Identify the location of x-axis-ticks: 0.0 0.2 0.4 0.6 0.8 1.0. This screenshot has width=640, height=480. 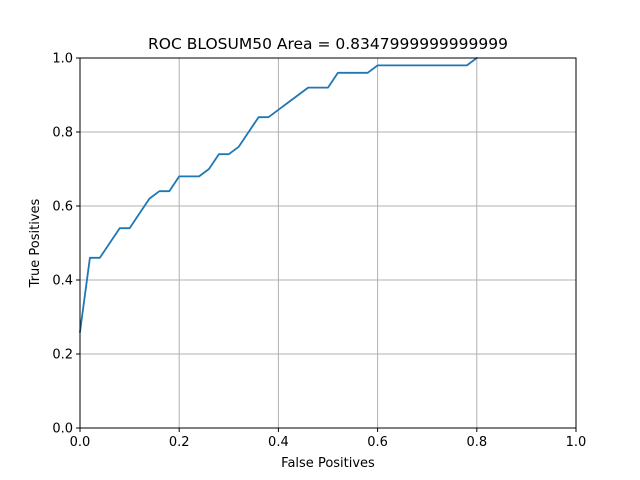
(328, 439).